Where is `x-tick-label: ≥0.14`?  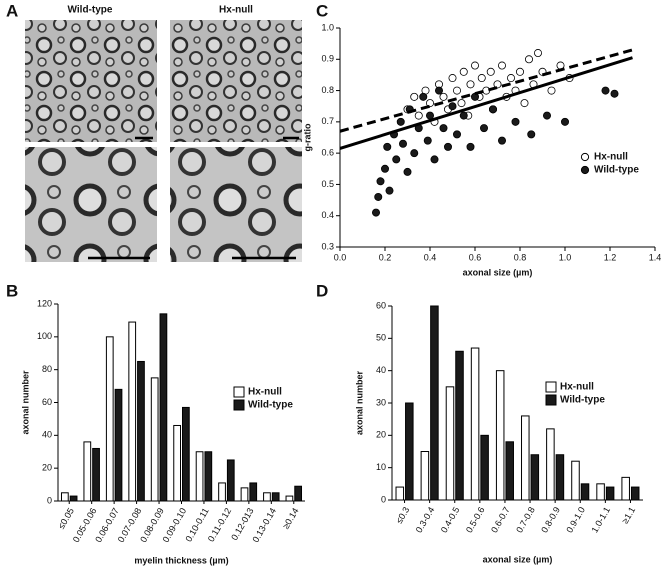 x-tick-label: ≥0.14 is located at coordinates (291, 518).